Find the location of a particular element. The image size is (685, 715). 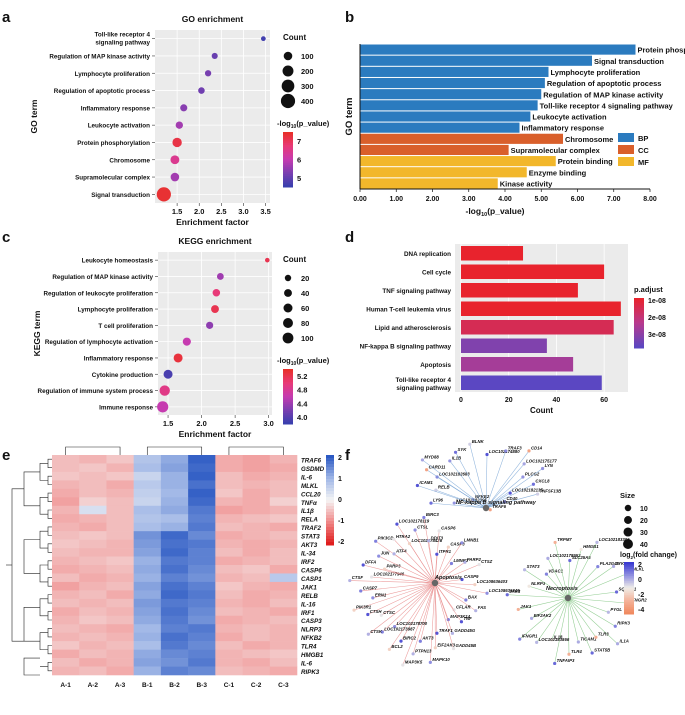

gene-label: RELB is located at coordinates (444, 487).